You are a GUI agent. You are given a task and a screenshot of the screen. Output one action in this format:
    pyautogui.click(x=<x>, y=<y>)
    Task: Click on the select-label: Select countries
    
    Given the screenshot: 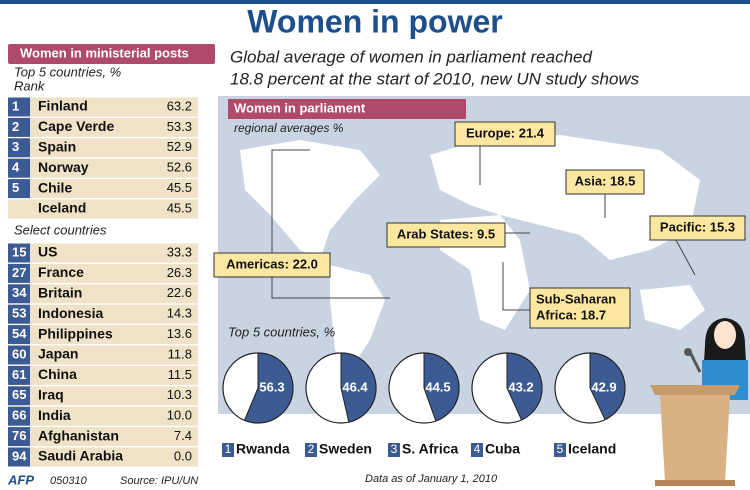 What is the action you would take?
    pyautogui.click(x=60, y=229)
    